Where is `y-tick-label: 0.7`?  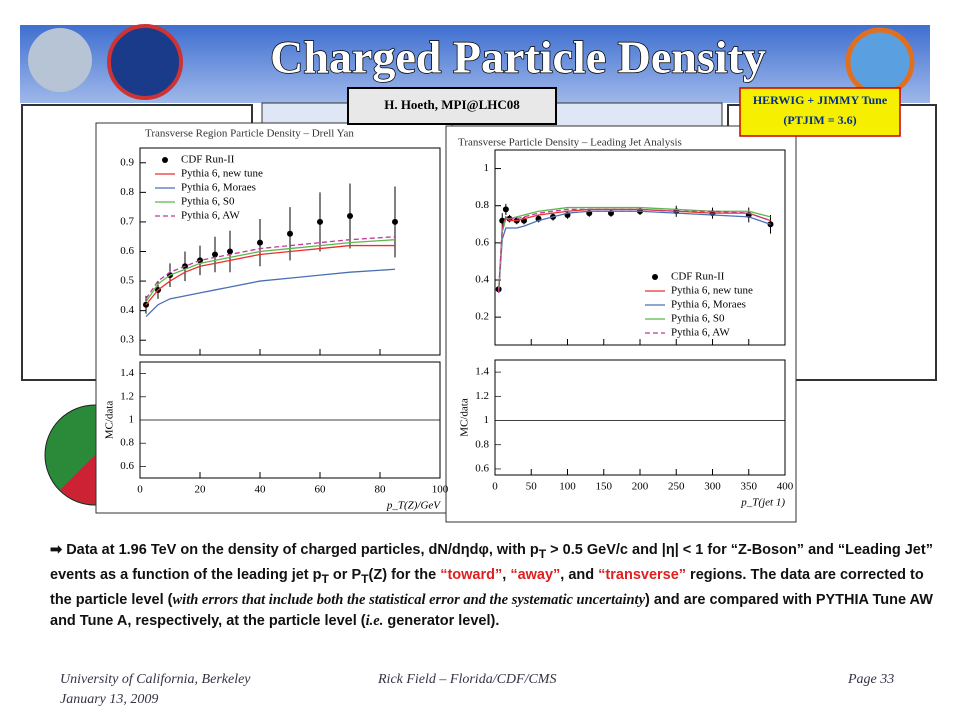
y-tick-label: 0.7 is located at coordinates (127, 221).